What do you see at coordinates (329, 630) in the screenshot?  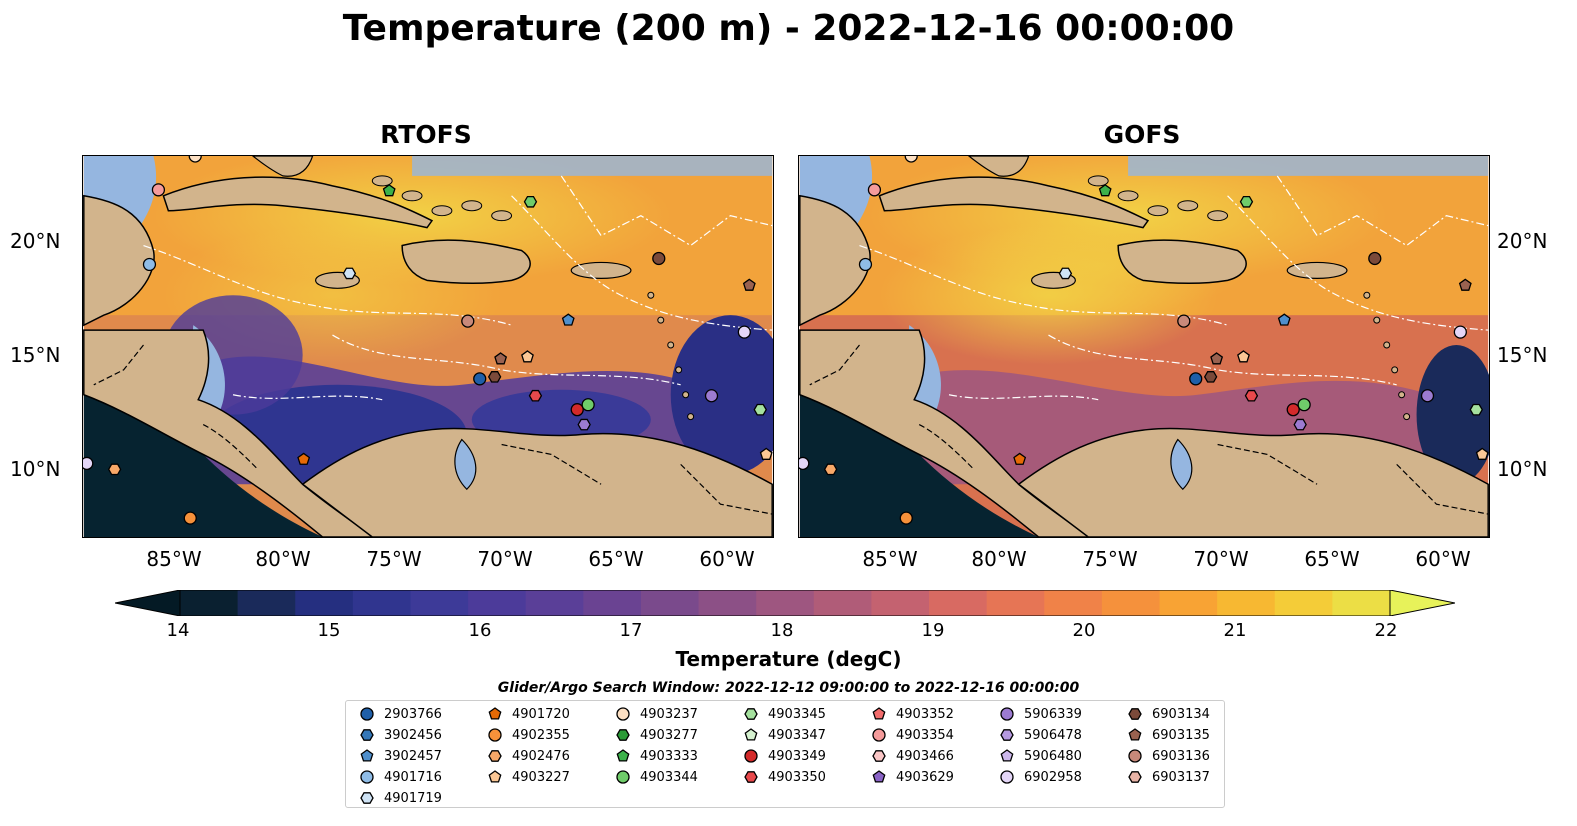 I see `colorbar-tick: 15` at bounding box center [329, 630].